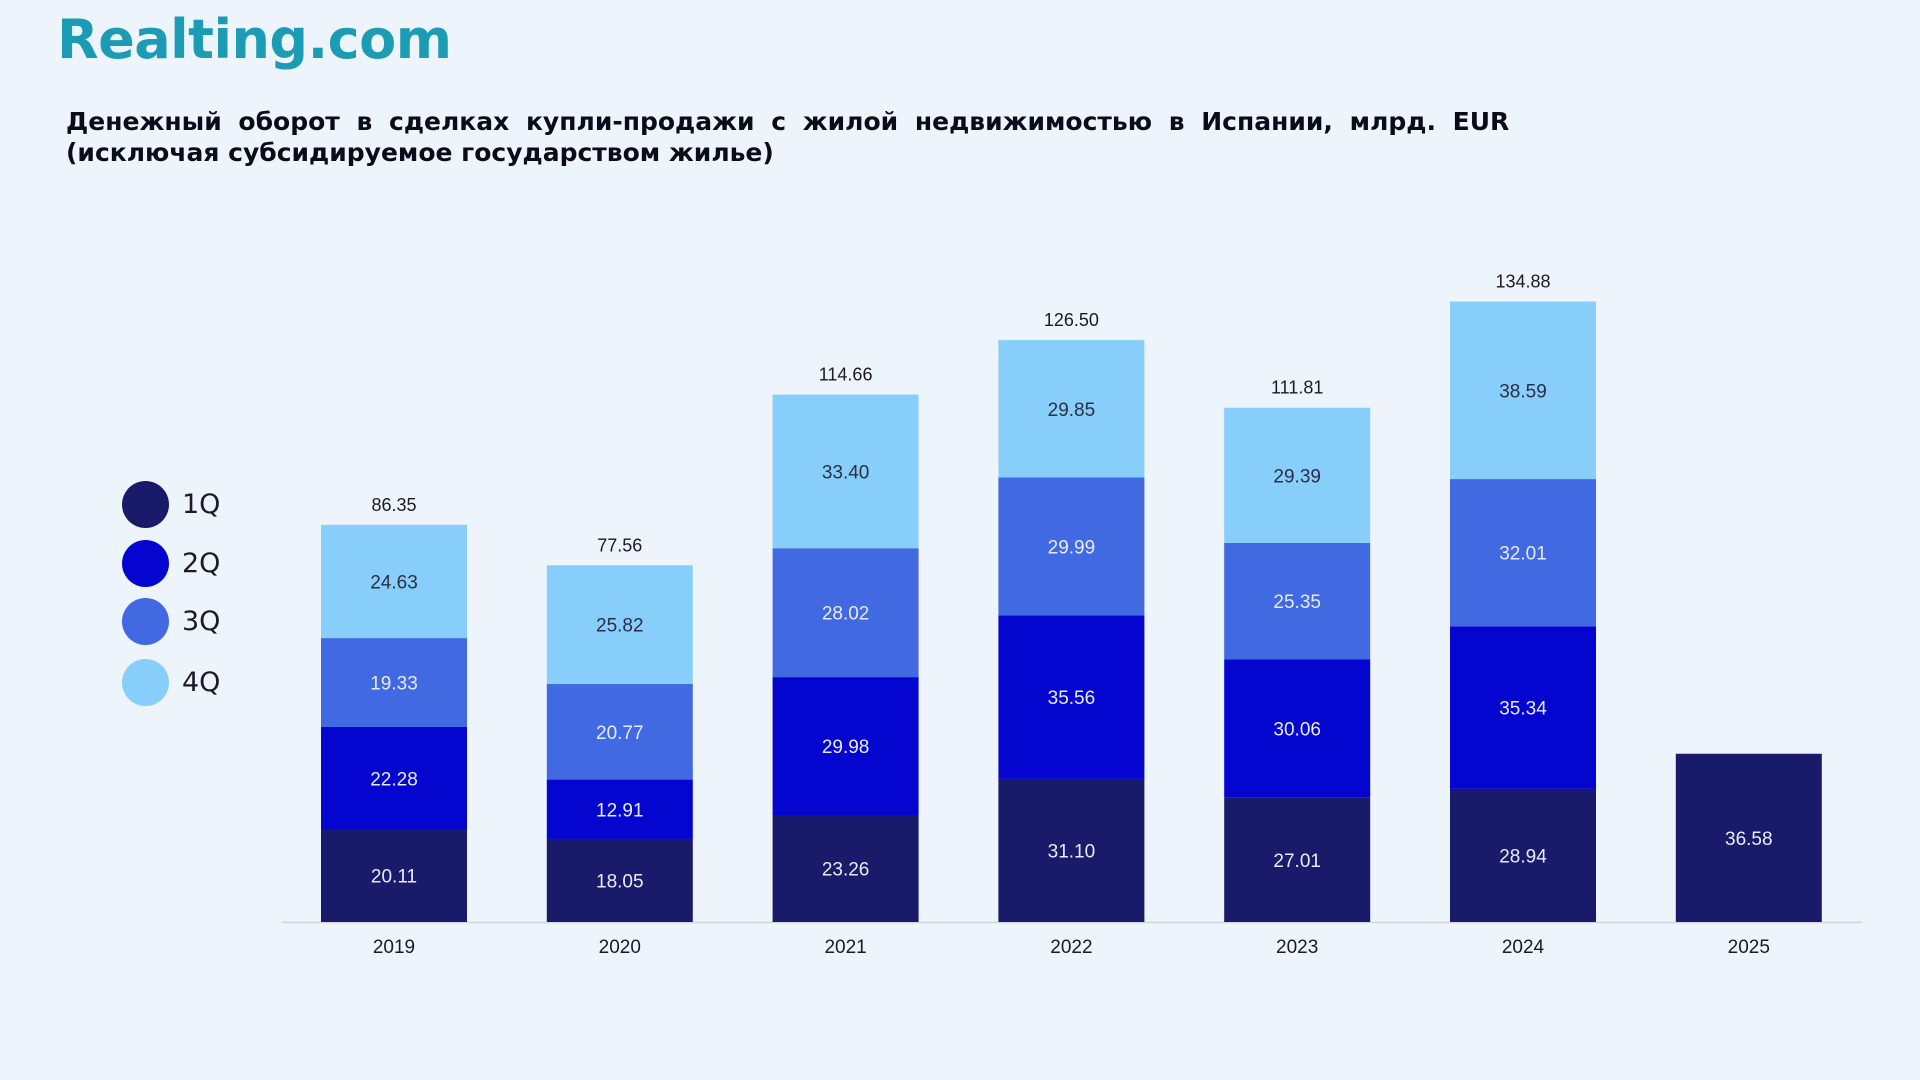 This screenshot has height=1080, width=1920. I want to click on bar-2024-4q, so click(1523, 390).